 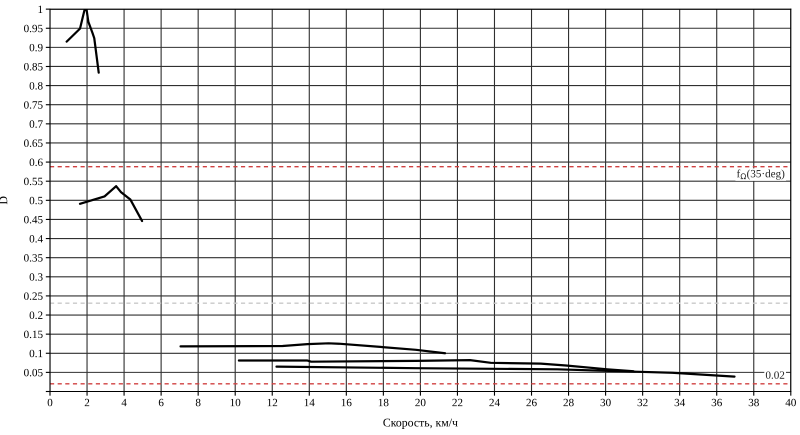 I want to click on y-tick-label: 0.15, so click(x=33, y=334).